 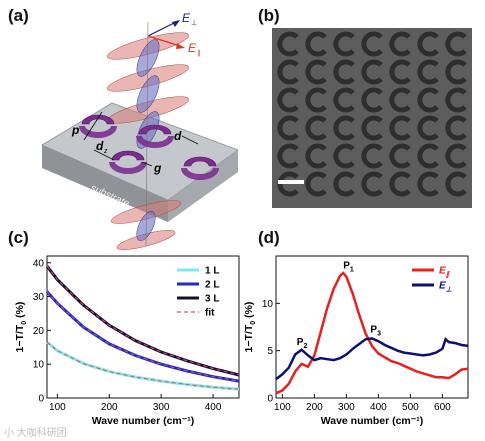 I want to click on y-axis-label: 1−T/T0 (%), so click(x=250, y=327).